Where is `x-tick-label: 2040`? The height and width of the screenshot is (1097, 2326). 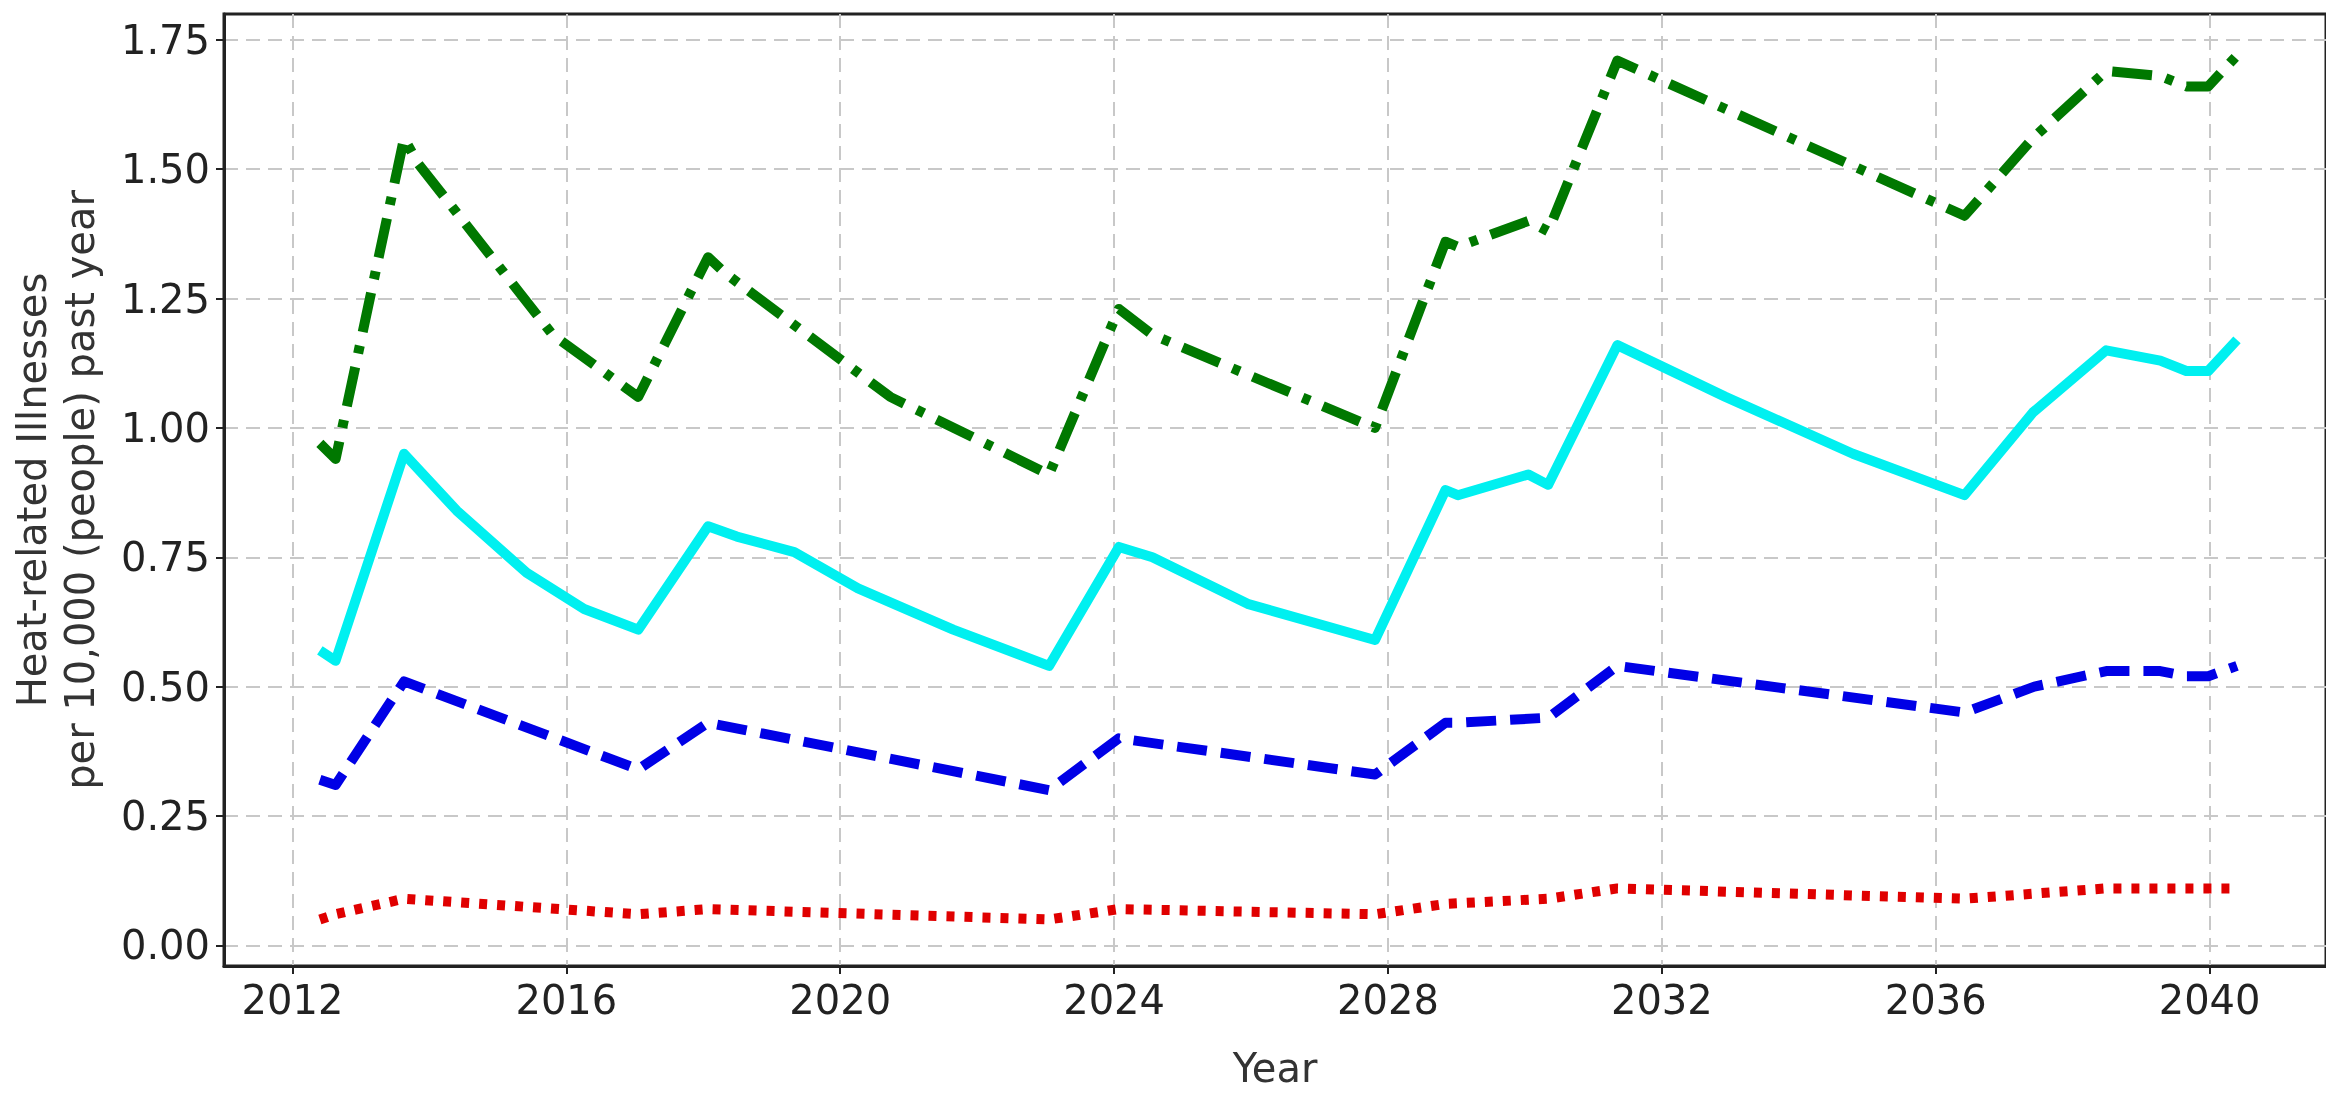
x-tick-label: 2040 is located at coordinates (2209, 1000).